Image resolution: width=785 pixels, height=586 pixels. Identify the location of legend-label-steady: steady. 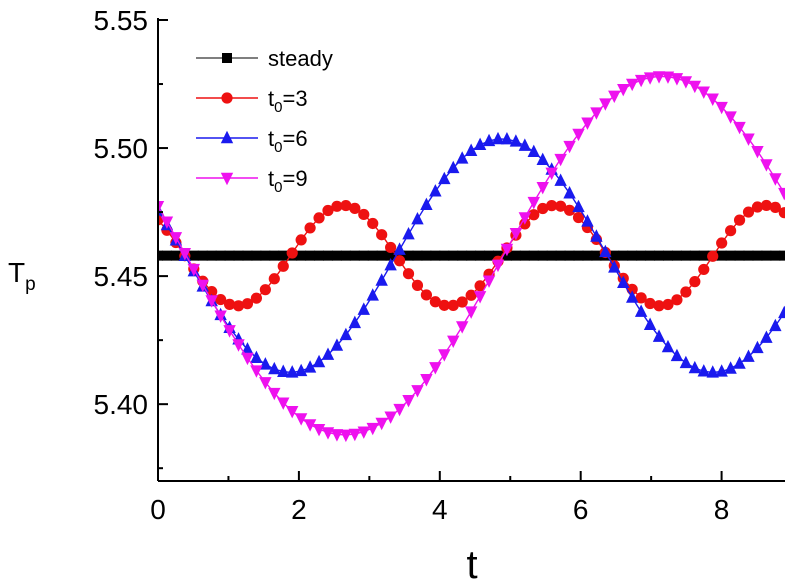
(300, 58).